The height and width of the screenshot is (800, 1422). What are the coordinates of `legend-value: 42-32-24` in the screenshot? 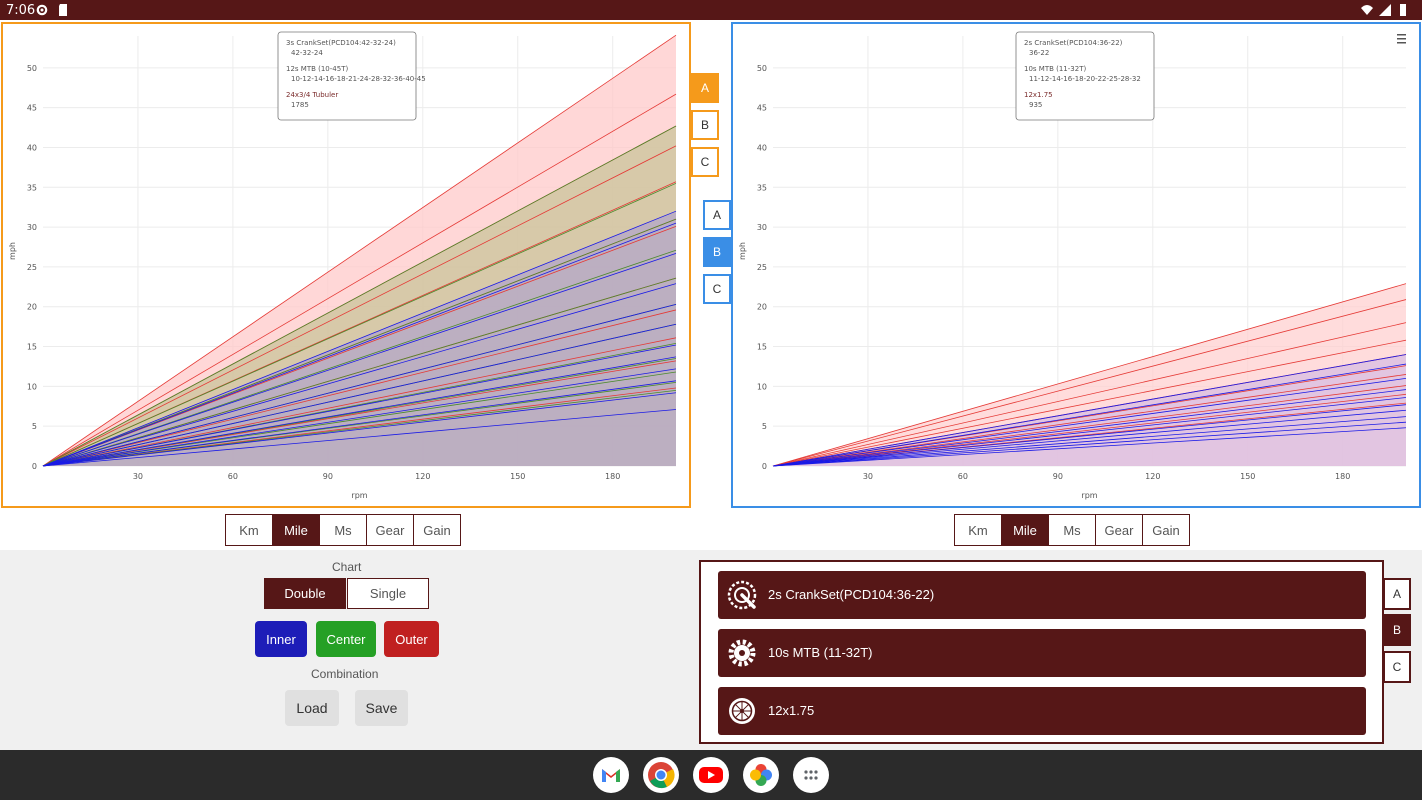 It's located at (307, 53).